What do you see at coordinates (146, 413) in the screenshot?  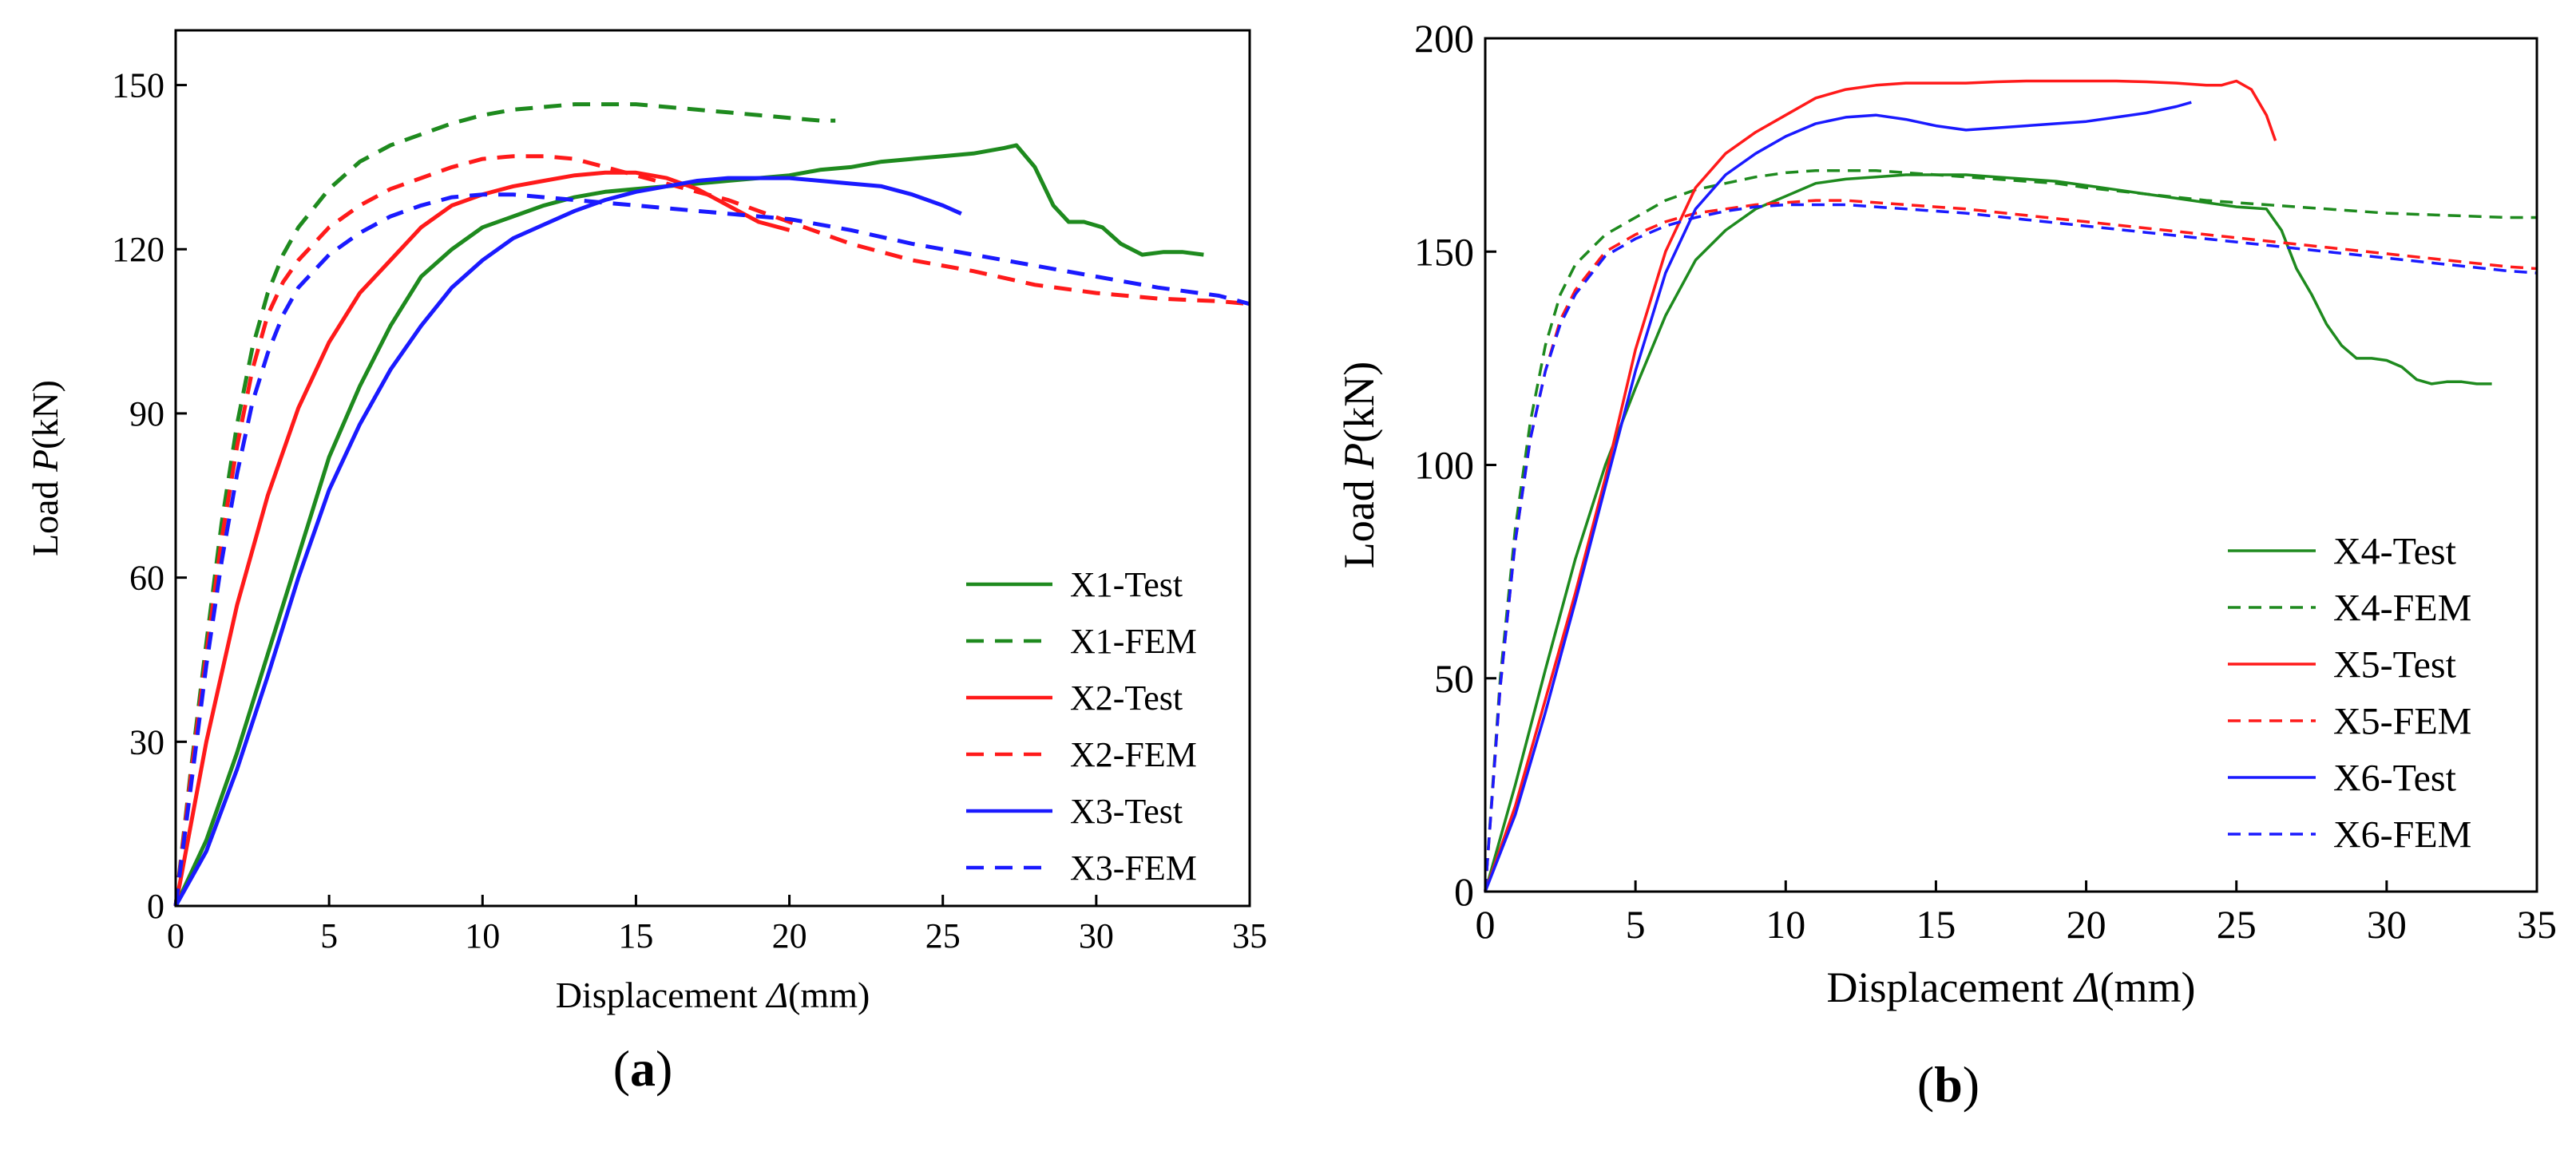 I see `y-tick-label: 90` at bounding box center [146, 413].